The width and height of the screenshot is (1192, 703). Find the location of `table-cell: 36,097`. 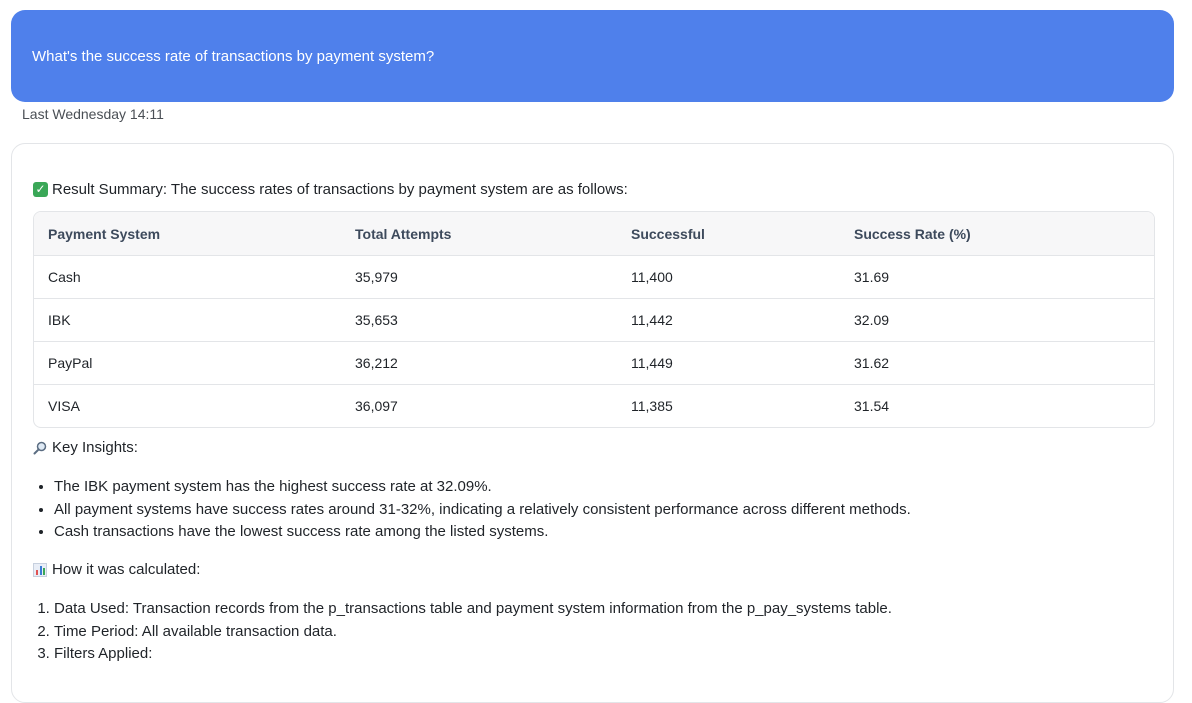

table-cell: 36,097 is located at coordinates (376, 406).